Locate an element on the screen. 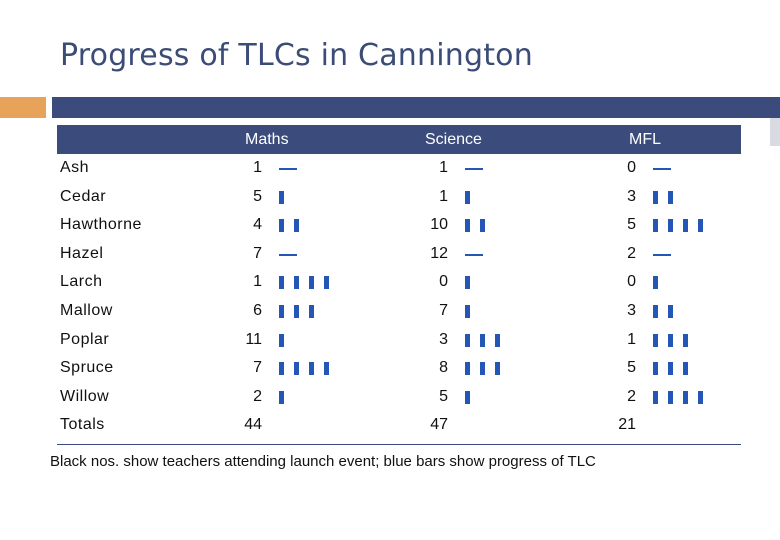  totals-label: Totals is located at coordinates (82, 425).